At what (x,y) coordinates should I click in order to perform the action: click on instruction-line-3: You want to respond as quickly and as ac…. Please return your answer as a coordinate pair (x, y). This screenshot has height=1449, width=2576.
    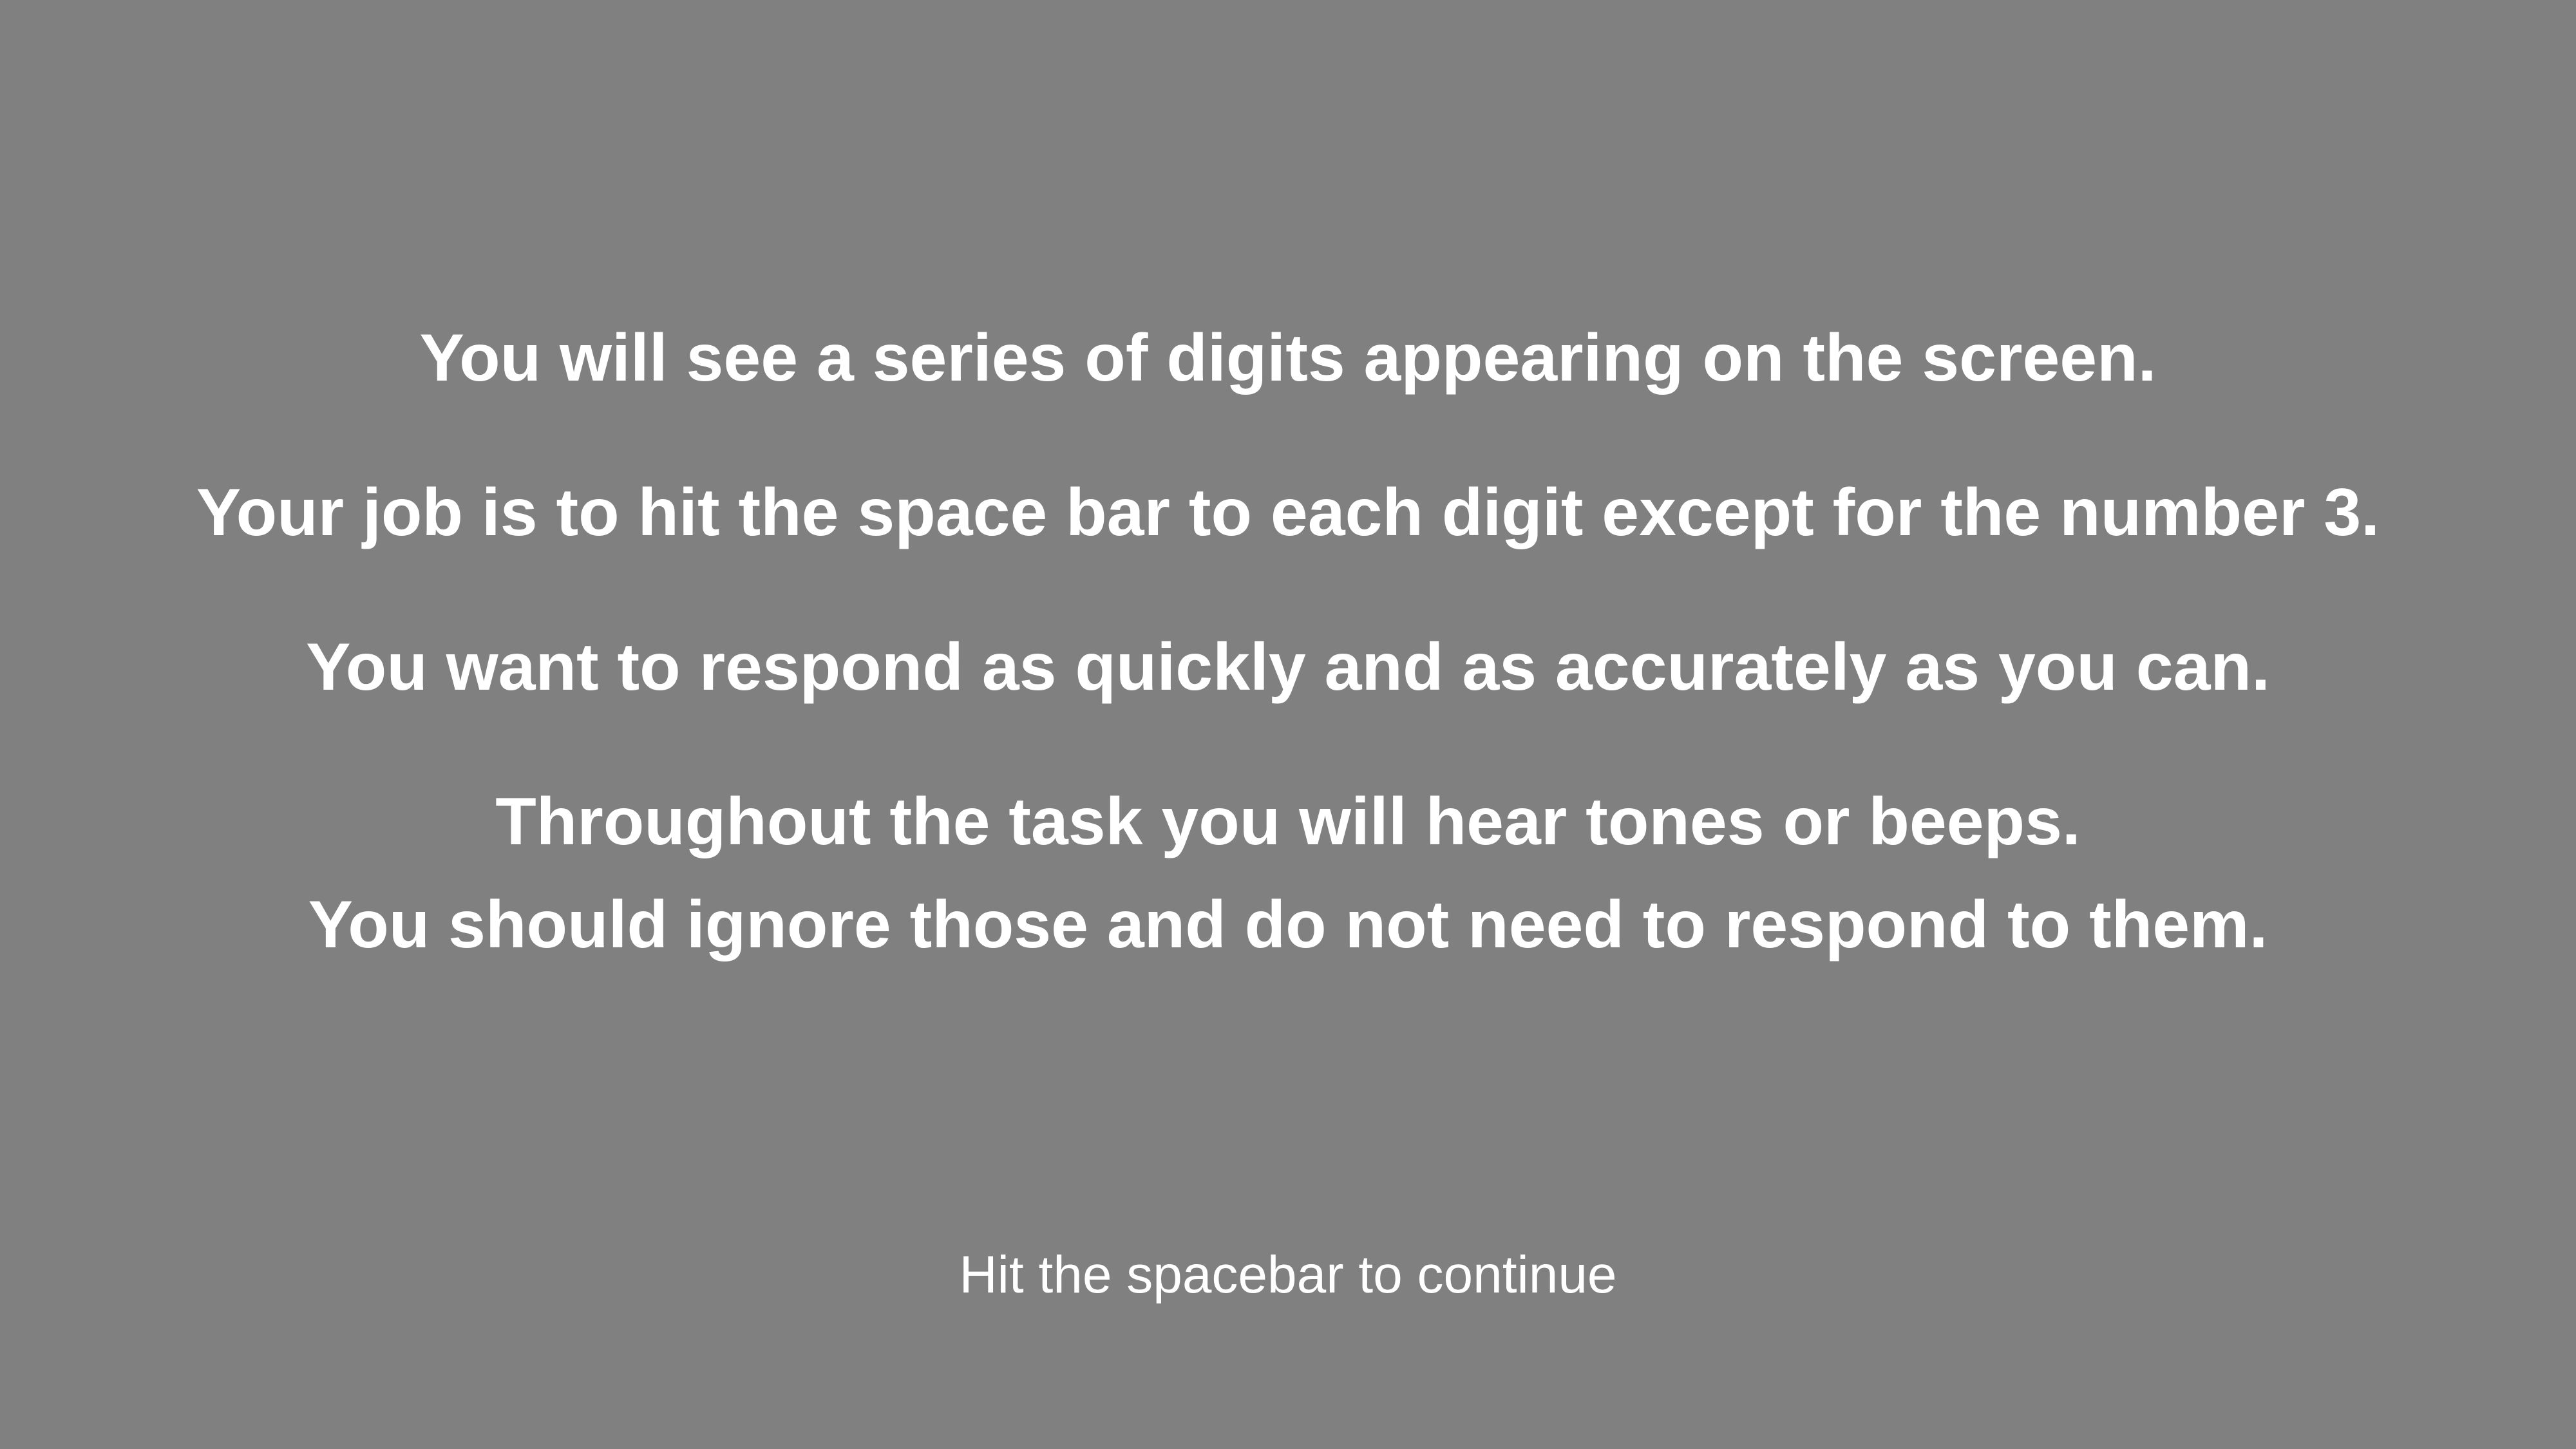
    Looking at the image, I should click on (1288, 667).